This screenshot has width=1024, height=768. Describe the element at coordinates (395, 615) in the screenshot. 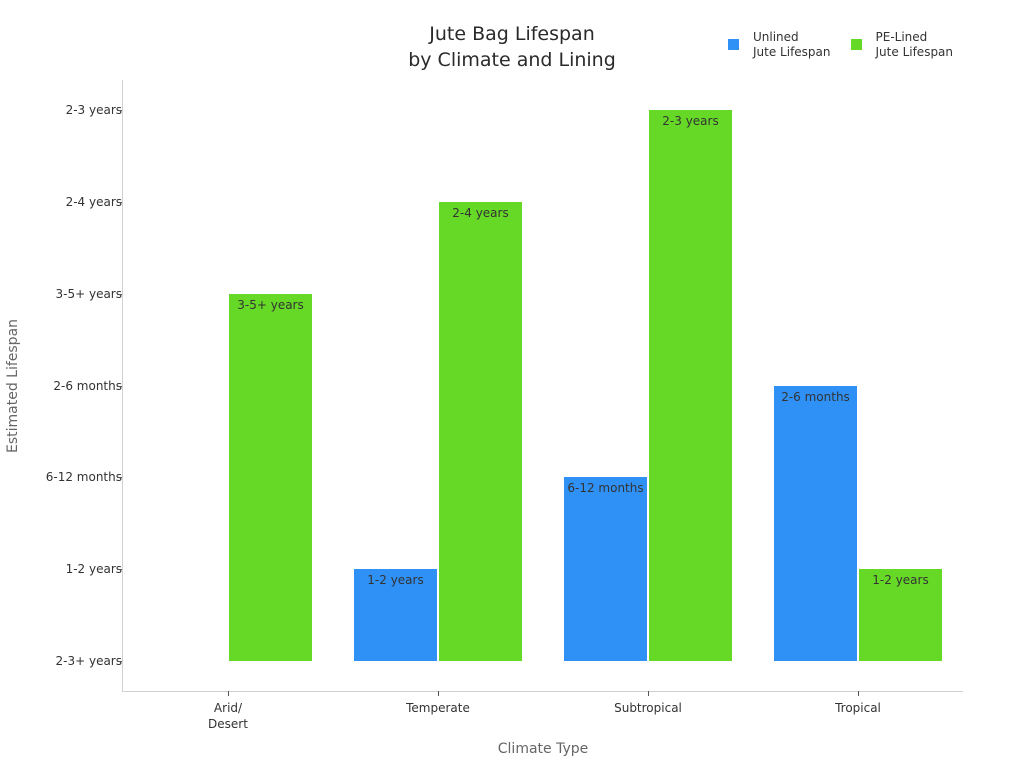

I see `bar-unlined: 1-2 years` at that location.